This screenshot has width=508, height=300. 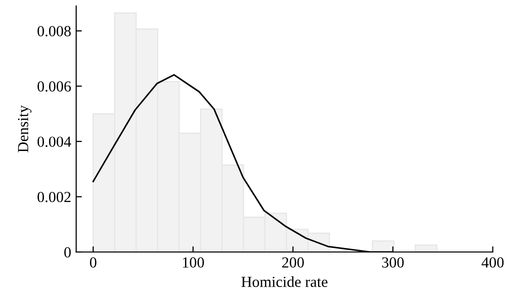 What do you see at coordinates (284, 282) in the screenshot?
I see `x-axis-title: Homicide rate` at bounding box center [284, 282].